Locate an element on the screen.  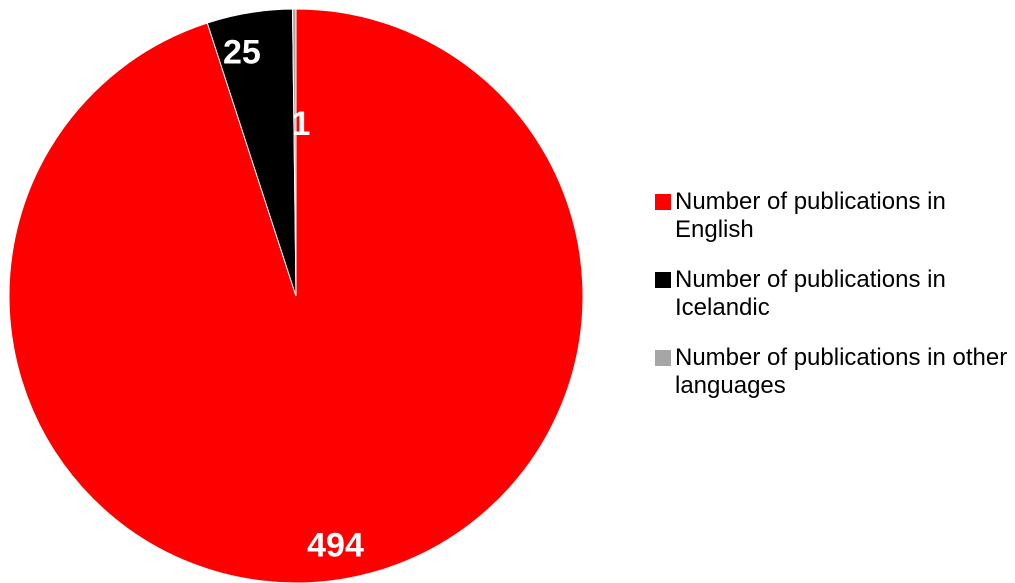
legend-item-icelandic: Number of publications in Icelandic is located at coordinates (832, 294).